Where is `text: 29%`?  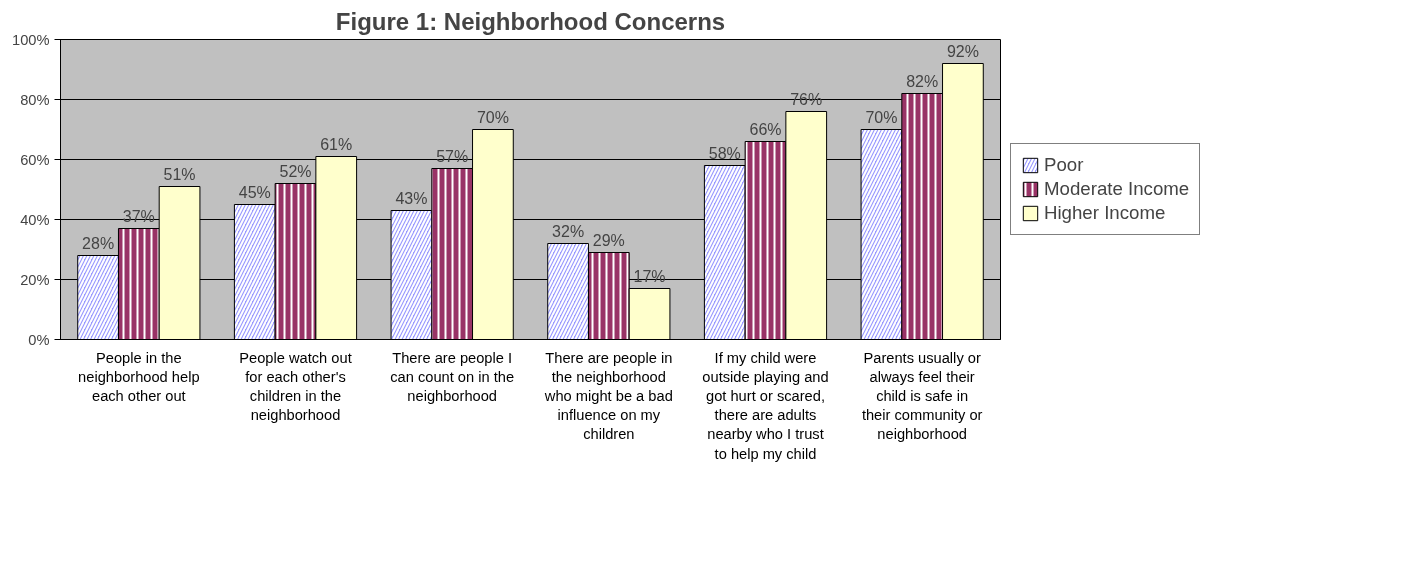
text: 29% is located at coordinates (608, 240).